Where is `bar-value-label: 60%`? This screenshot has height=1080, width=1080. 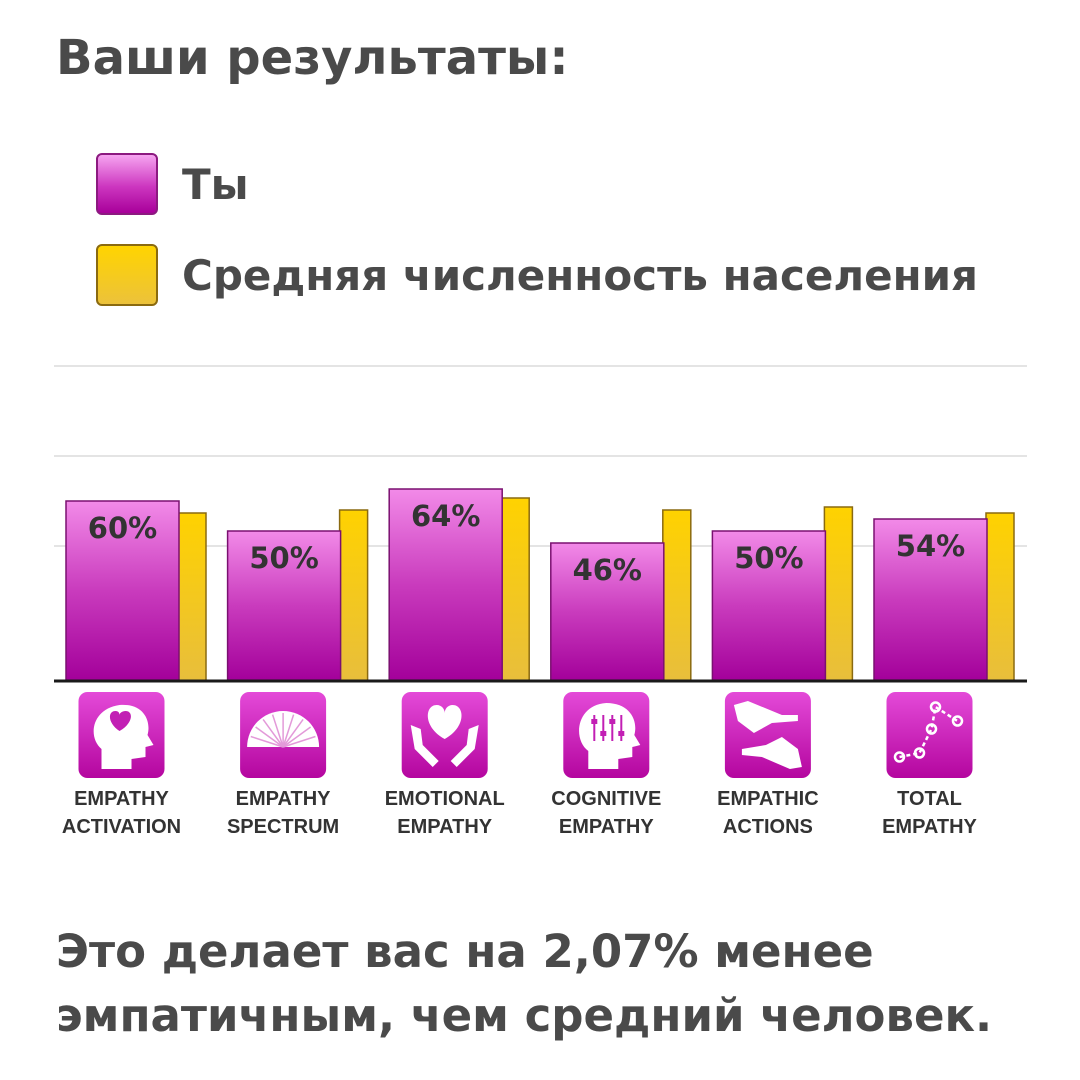 bar-value-label: 60% is located at coordinates (122, 528).